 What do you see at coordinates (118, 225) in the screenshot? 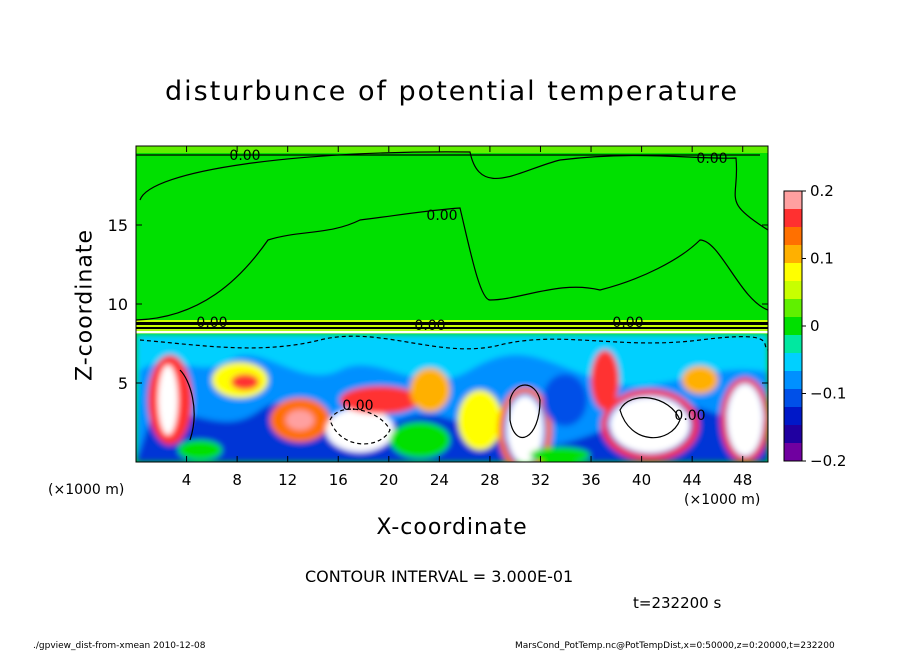
I see `y-tick-label: 15` at bounding box center [118, 225].